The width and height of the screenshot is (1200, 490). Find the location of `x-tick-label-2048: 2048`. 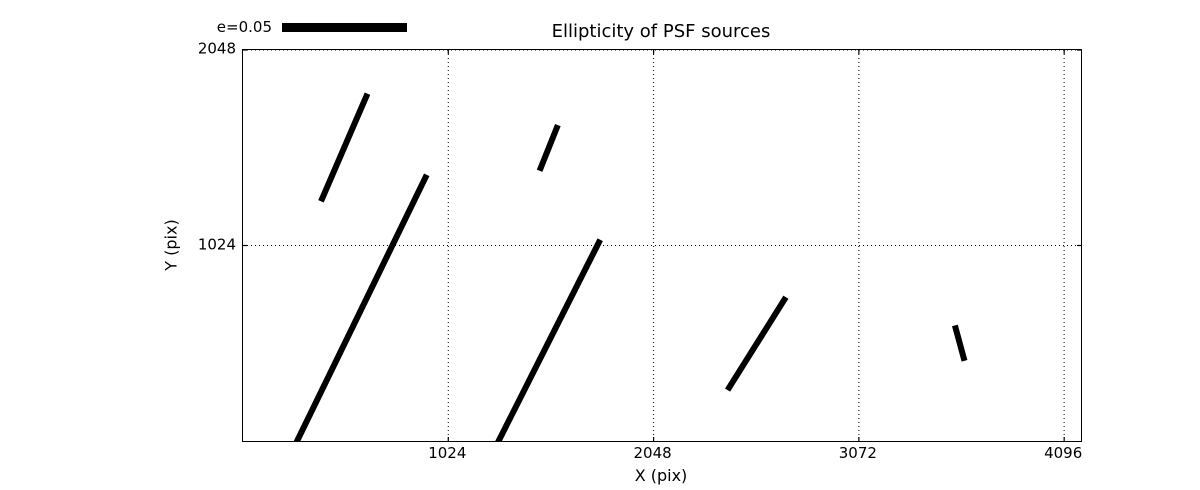

x-tick-label-2048: 2048 is located at coordinates (652, 453).